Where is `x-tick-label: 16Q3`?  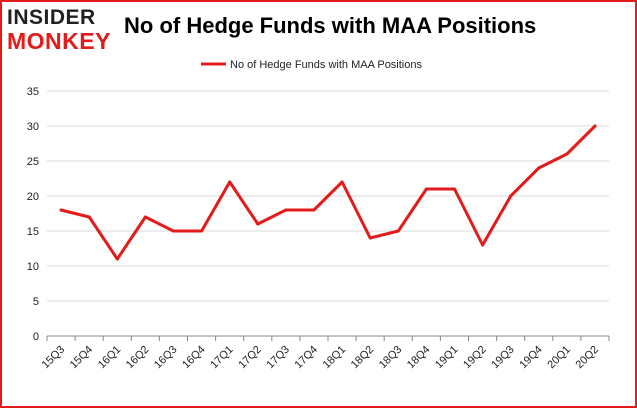
x-tick-label: 16Q3 is located at coordinates (166, 358).